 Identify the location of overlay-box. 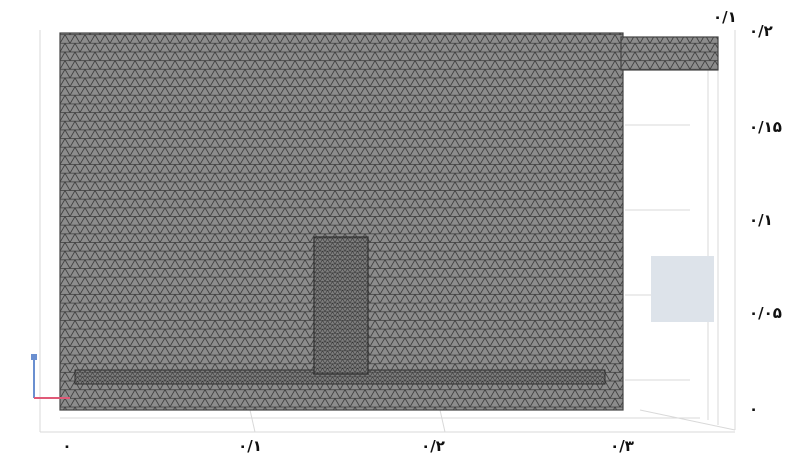
(682, 289).